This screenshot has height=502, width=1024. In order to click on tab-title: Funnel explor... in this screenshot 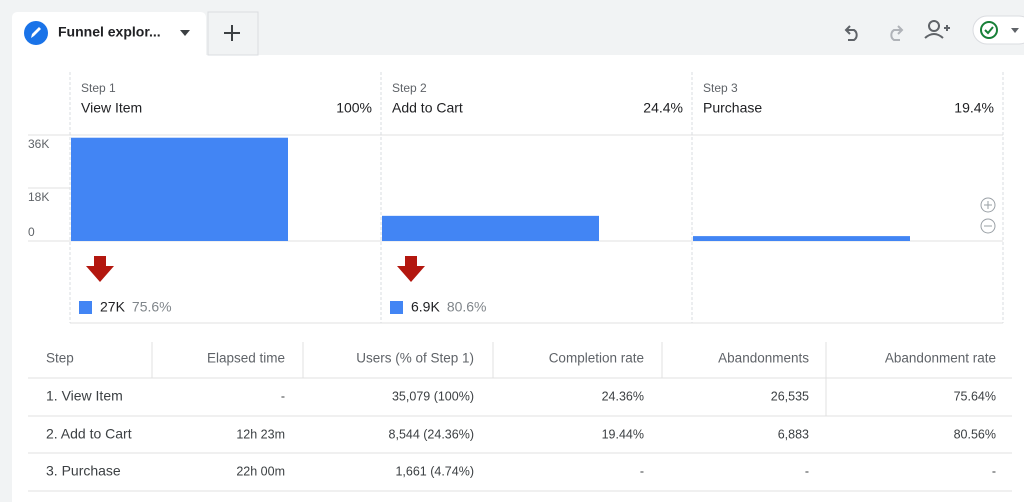, I will do `click(109, 32)`.